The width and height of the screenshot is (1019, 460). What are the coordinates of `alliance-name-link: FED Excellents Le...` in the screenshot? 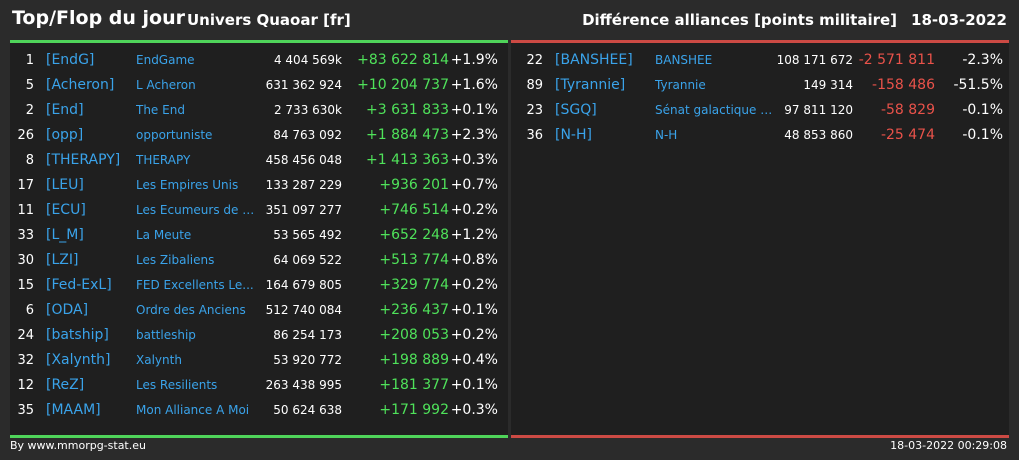 It's located at (195, 285).